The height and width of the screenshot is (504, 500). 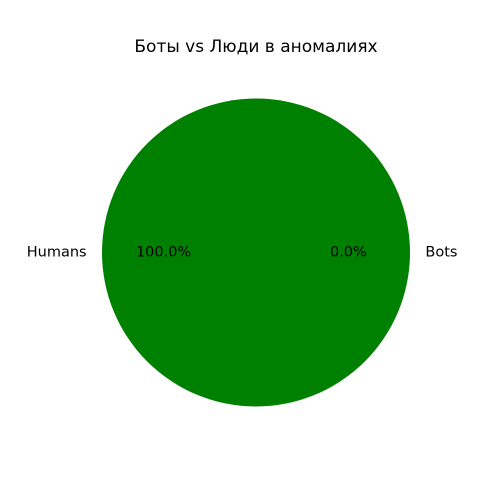 What do you see at coordinates (441, 253) in the screenshot?
I see `pie-label-bots: Bots` at bounding box center [441, 253].